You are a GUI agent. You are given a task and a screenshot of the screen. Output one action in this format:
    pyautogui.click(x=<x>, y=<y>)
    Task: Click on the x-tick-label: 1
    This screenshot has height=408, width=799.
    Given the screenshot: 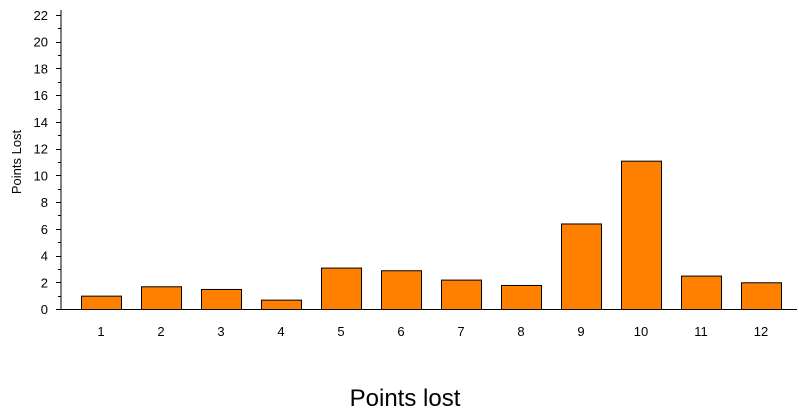 What is the action you would take?
    pyautogui.click(x=100, y=331)
    